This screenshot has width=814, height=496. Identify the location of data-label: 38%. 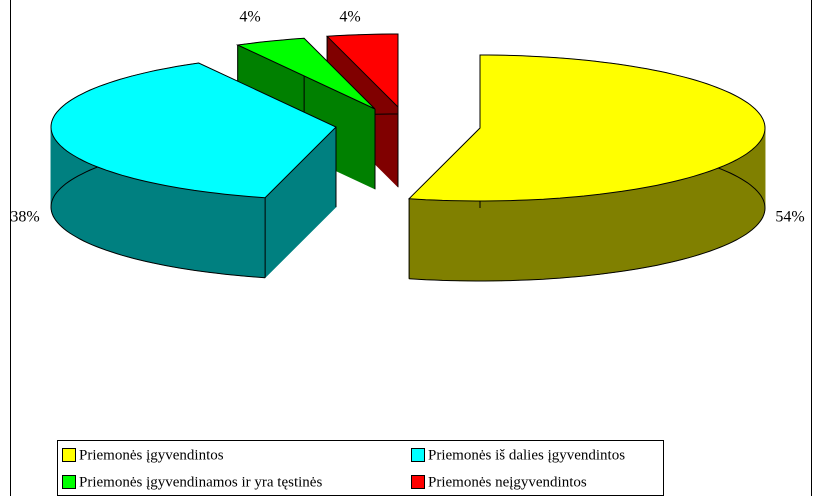
(24, 217).